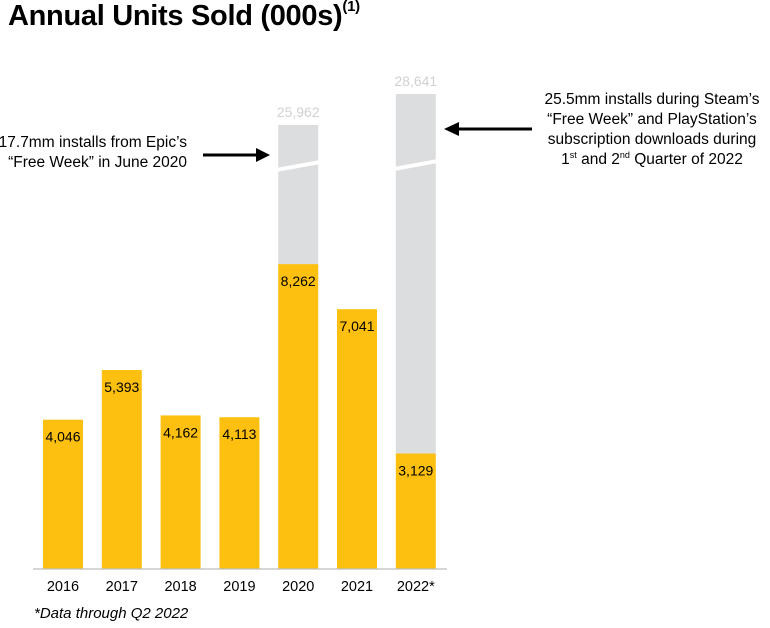 The height and width of the screenshot is (628, 770). I want to click on total-label-2022: 28,641, so click(415, 81).